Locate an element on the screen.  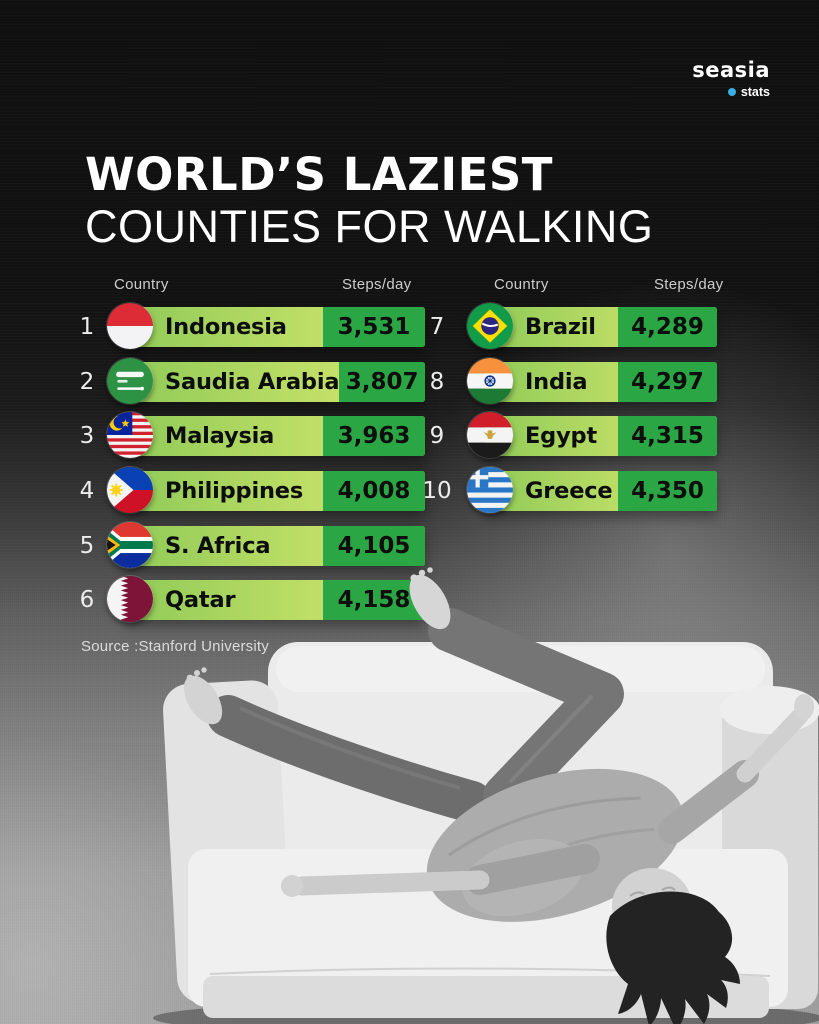
table-row: 3 Malaysia 3,963 is located at coordinates (248, 435).